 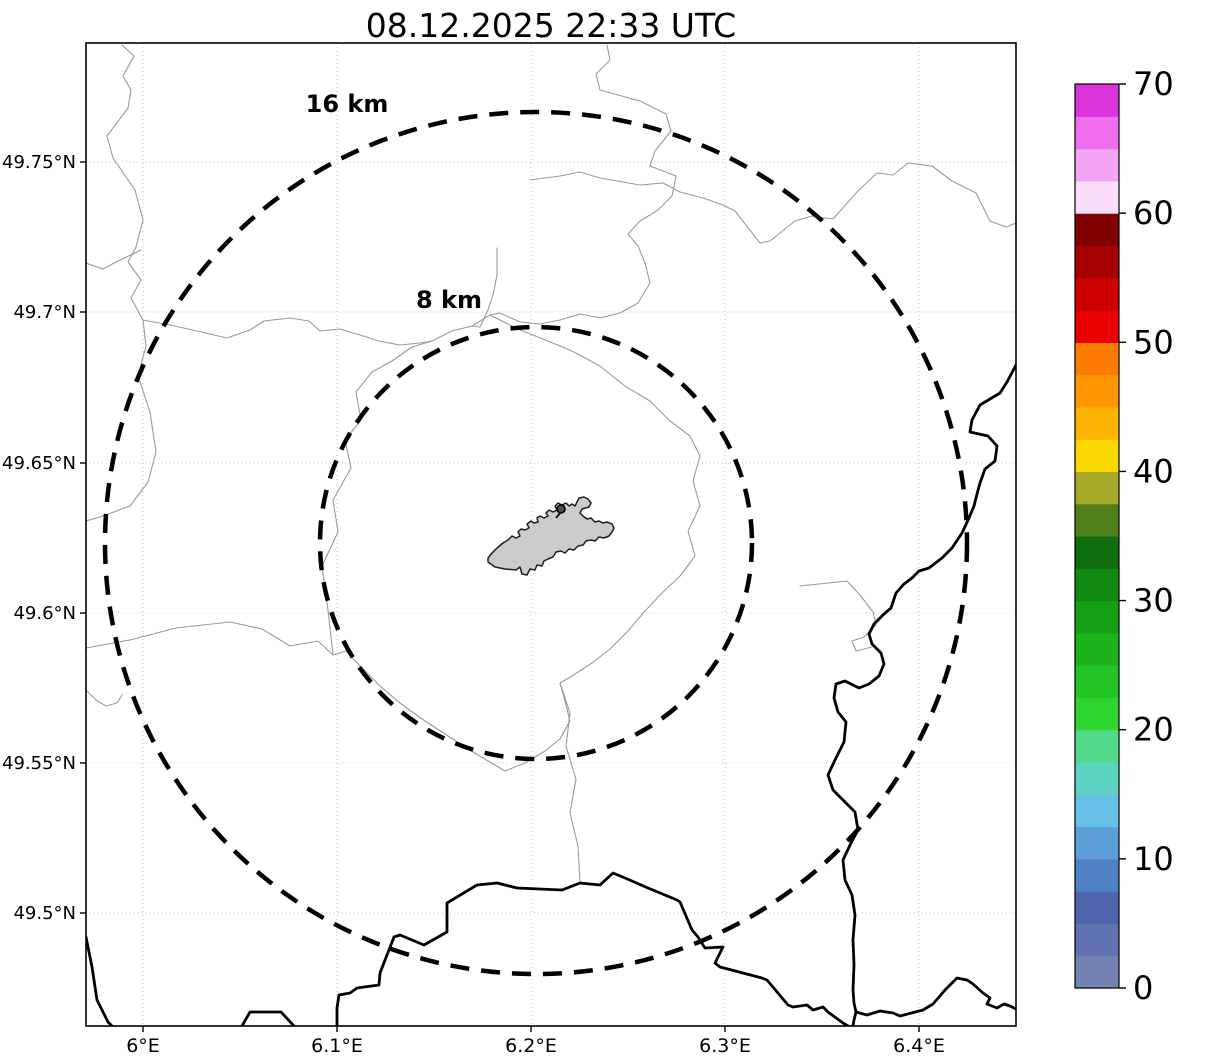 I want to click on figure-title: 08.12.2025 22:33 UTC, so click(x=551, y=25).